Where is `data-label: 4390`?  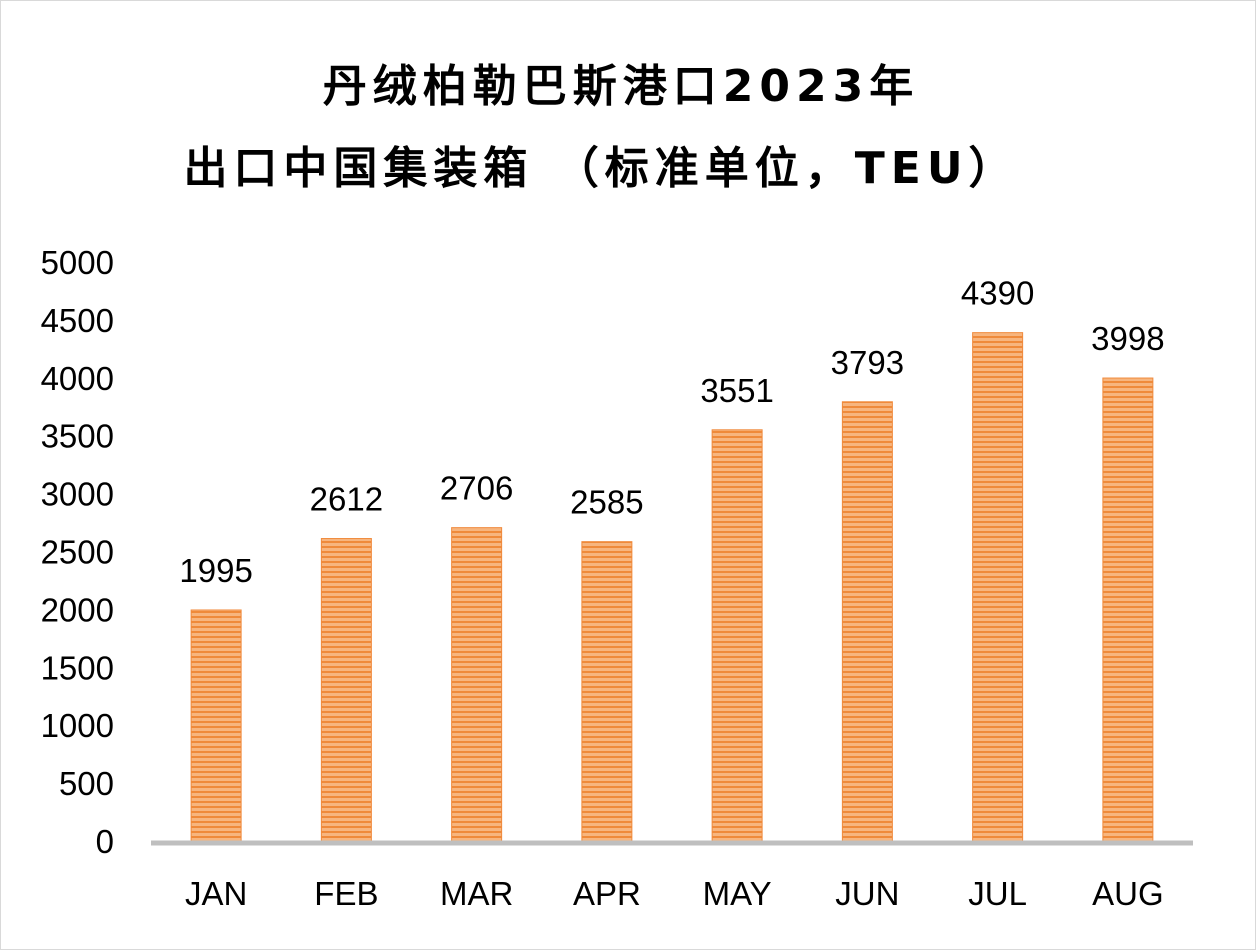
data-label: 4390 is located at coordinates (997, 293).